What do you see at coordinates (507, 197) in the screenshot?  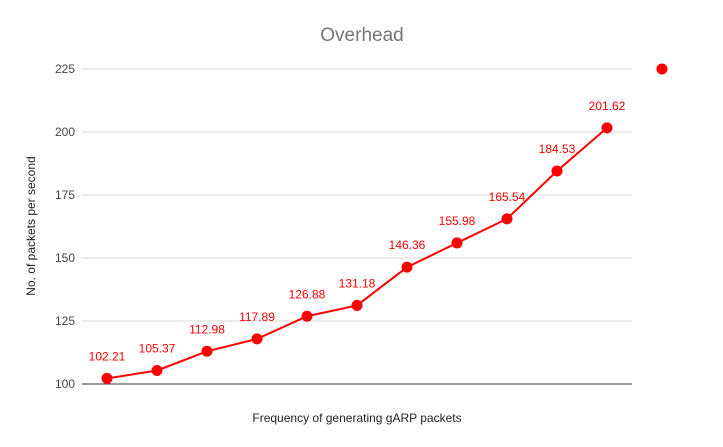 I see `data-label: 165.54` at bounding box center [507, 197].